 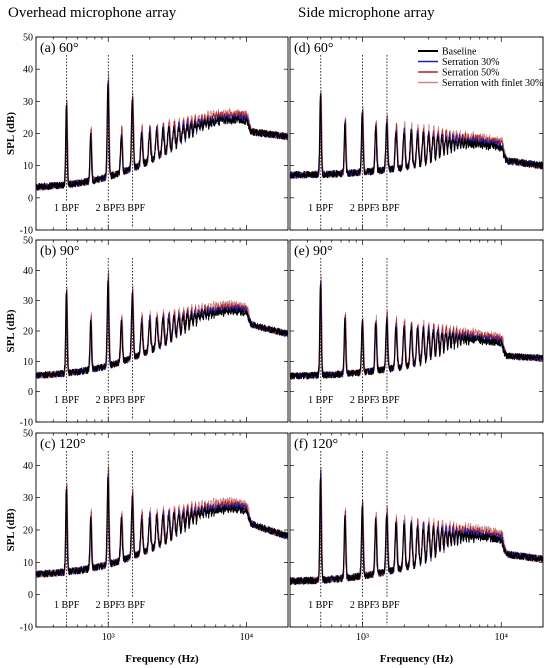 What do you see at coordinates (492, 83) in the screenshot?
I see `legend-entry: Serration with finlet 30%` at bounding box center [492, 83].